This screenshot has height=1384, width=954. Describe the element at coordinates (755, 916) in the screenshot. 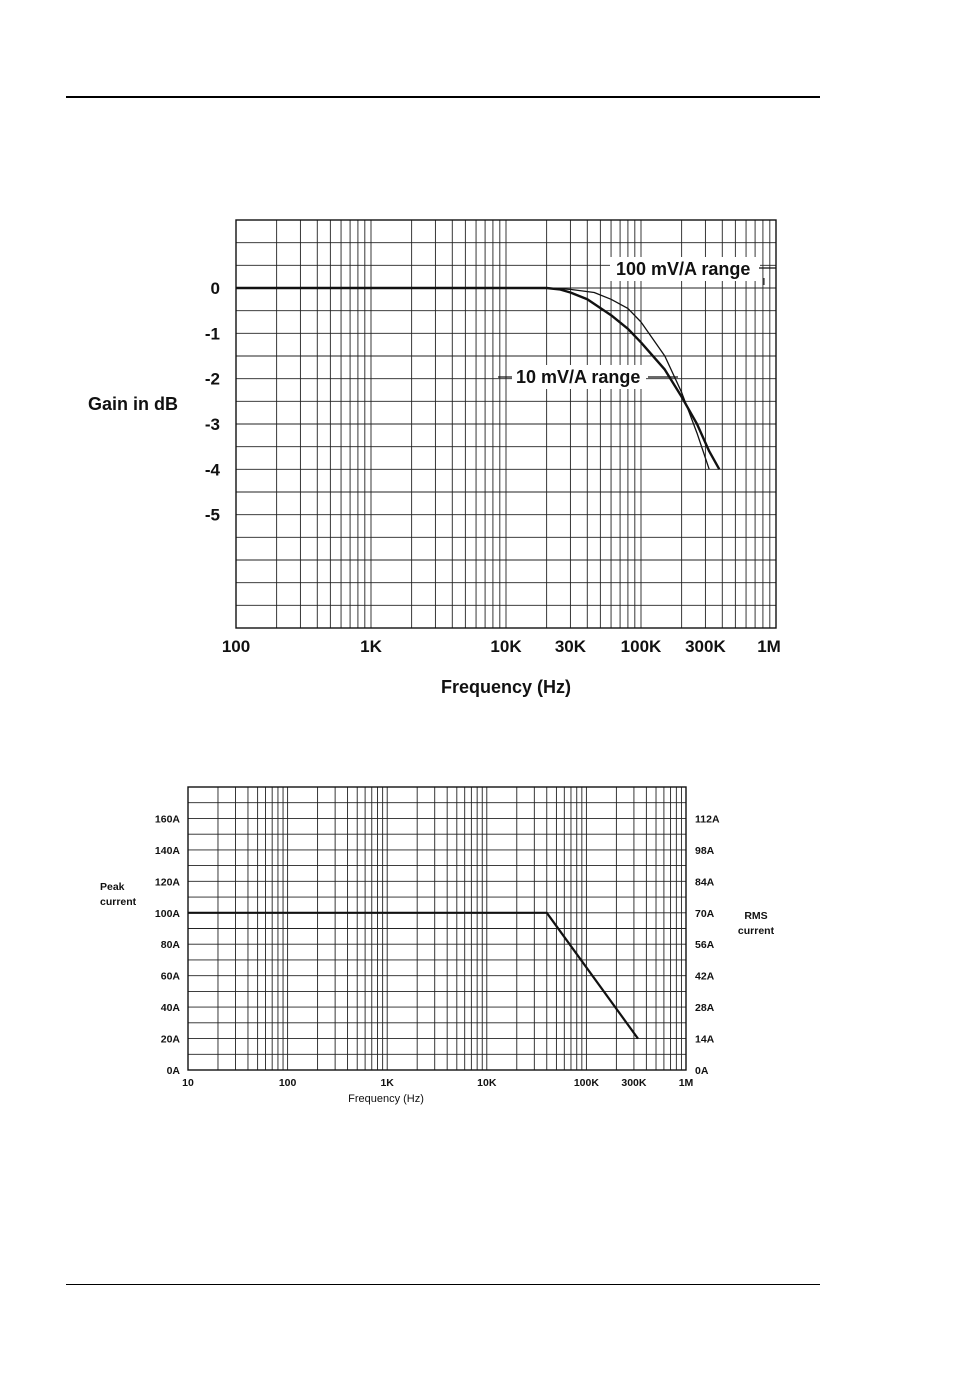

I see `axis-title-line: RMS` at that location.